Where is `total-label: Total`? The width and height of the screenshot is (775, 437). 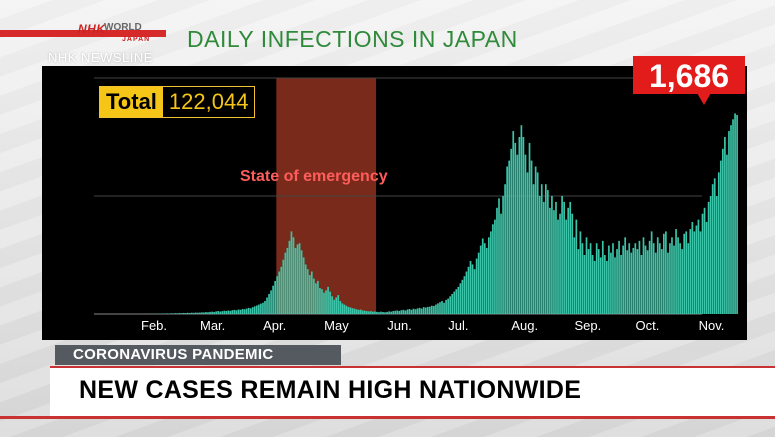
total-label: Total is located at coordinates (131, 102).